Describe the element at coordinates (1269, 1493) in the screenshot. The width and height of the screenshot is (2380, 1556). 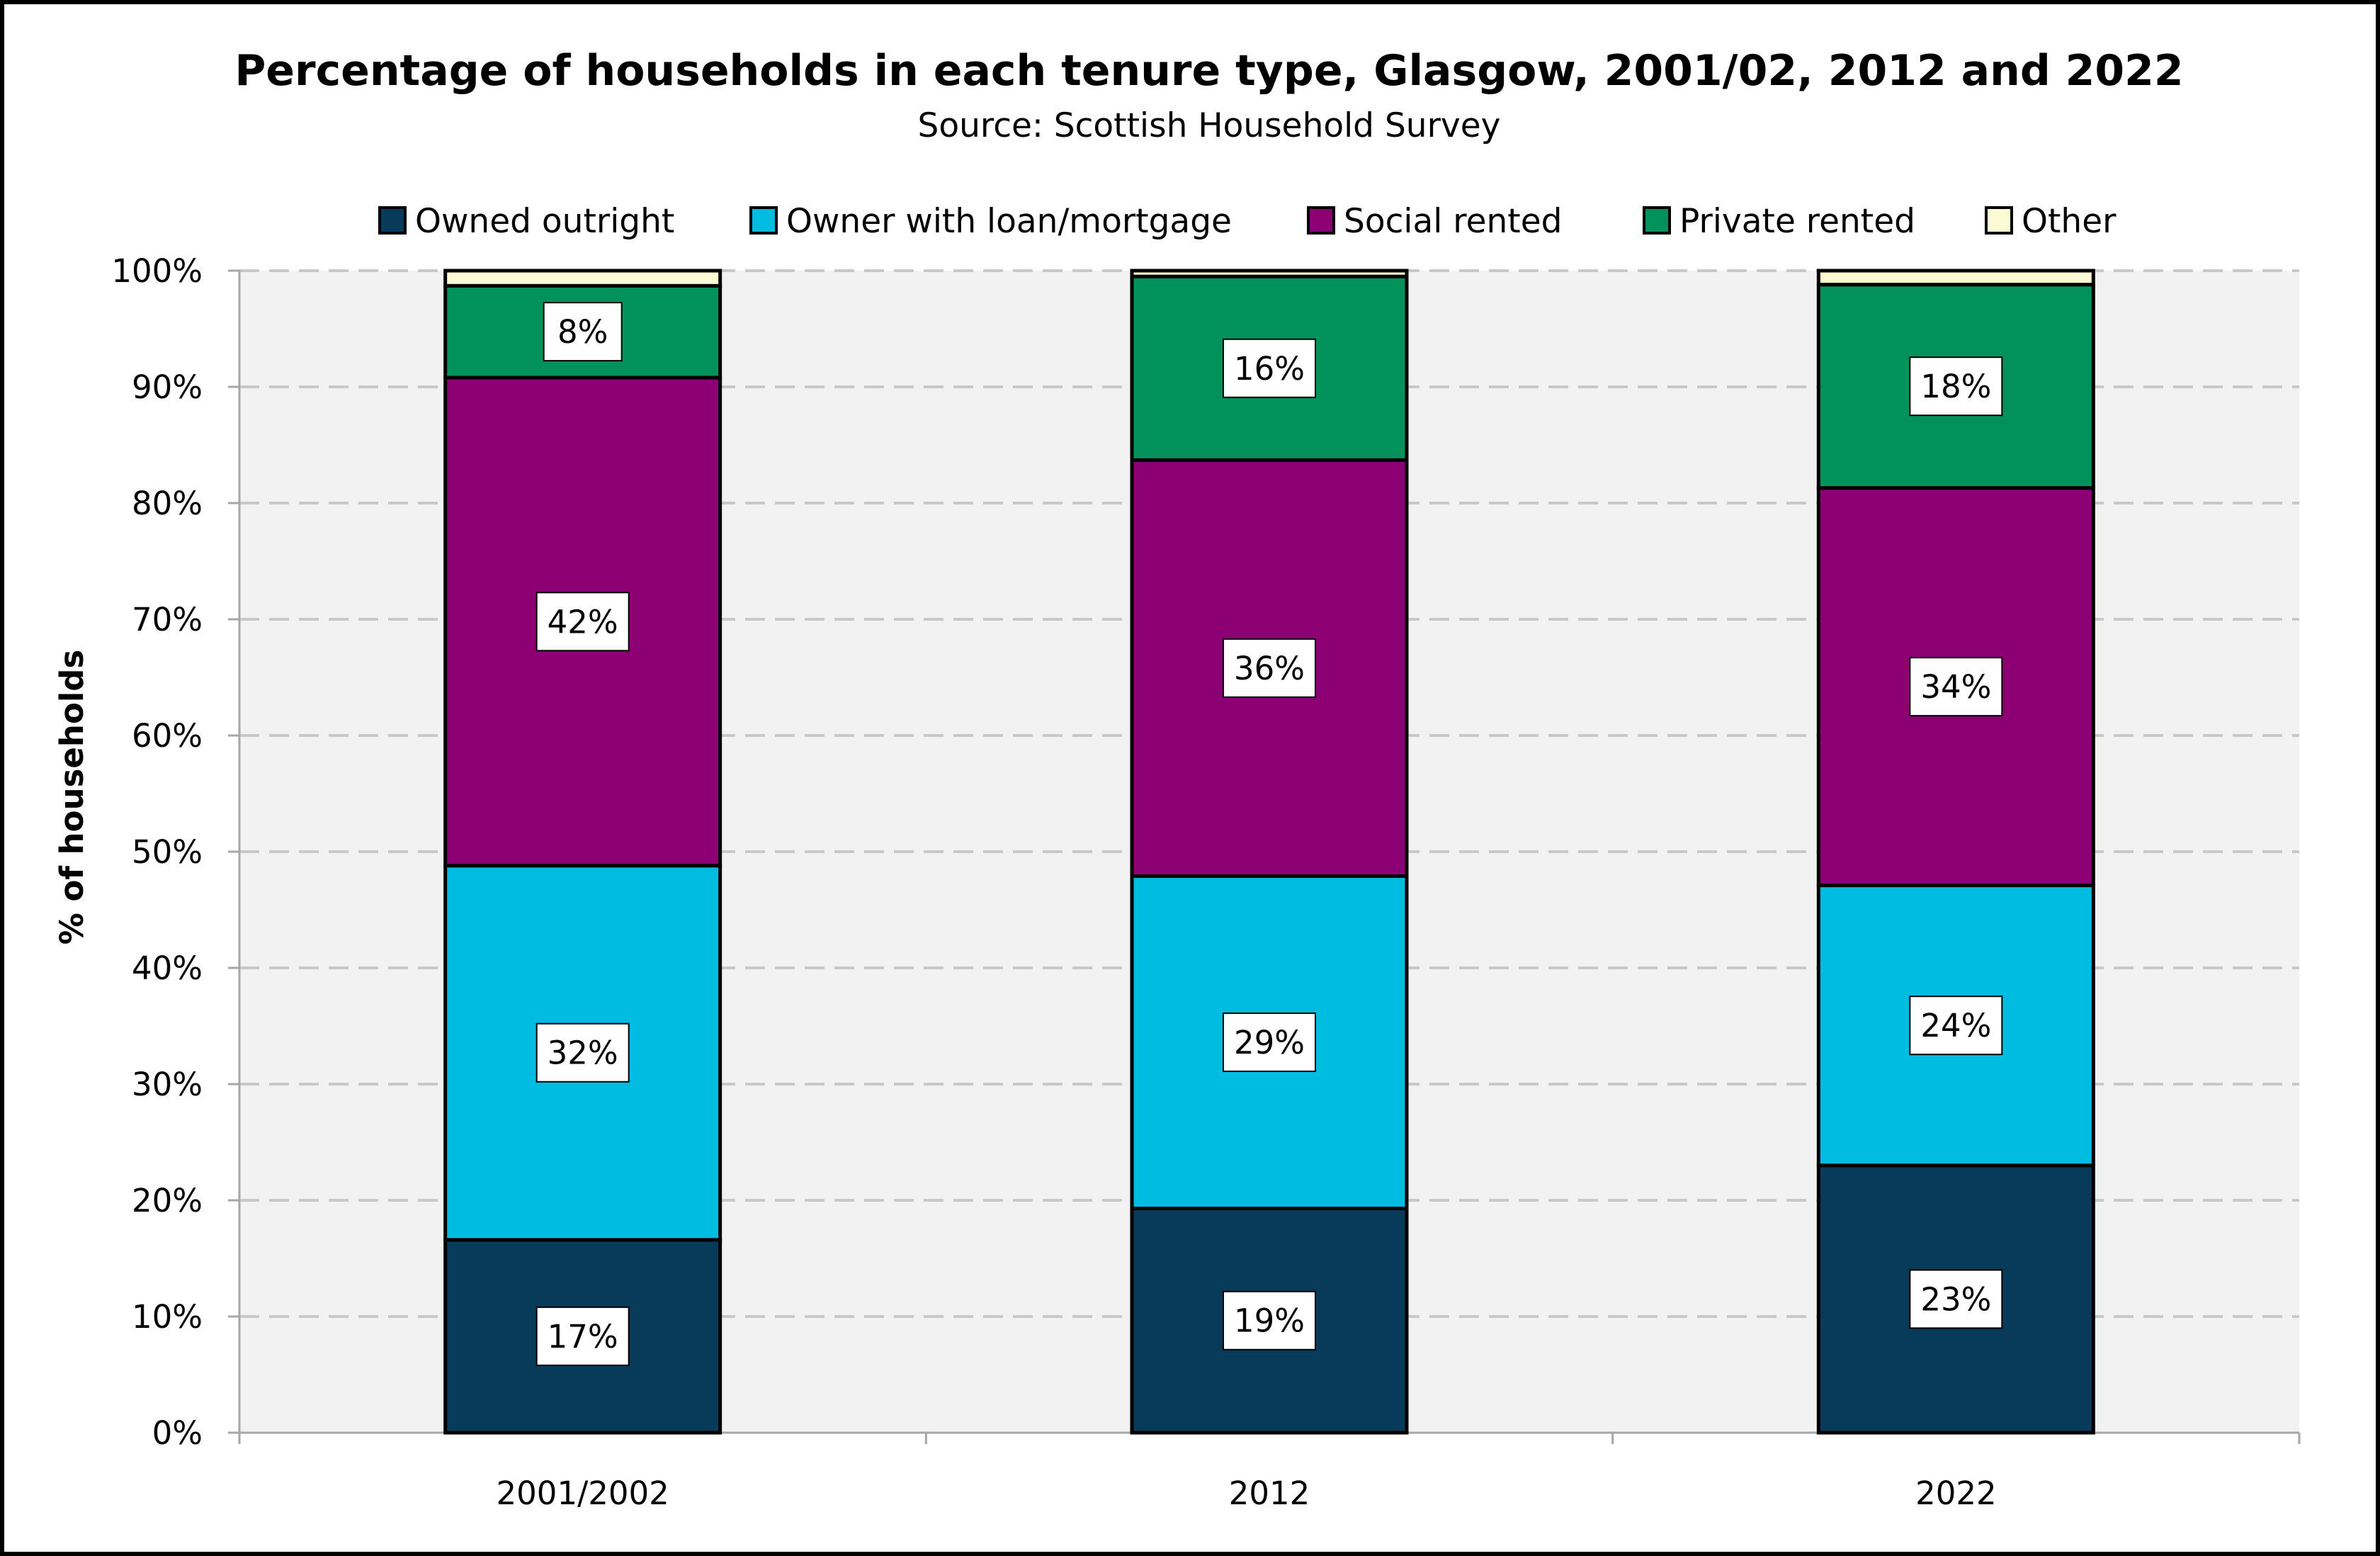
I see `x-tick-label: 2012` at that location.